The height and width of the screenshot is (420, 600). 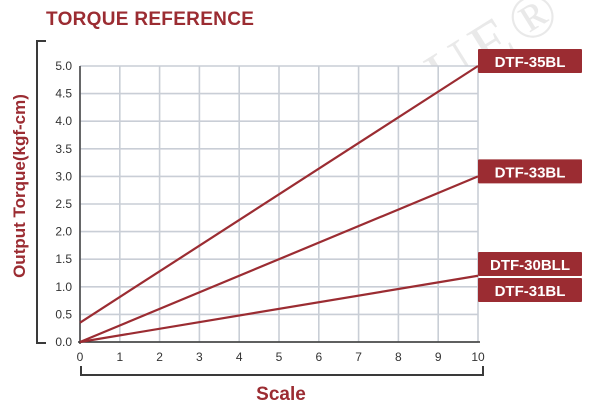 What do you see at coordinates (438, 357) in the screenshot?
I see `x-tick-label: 9` at bounding box center [438, 357].